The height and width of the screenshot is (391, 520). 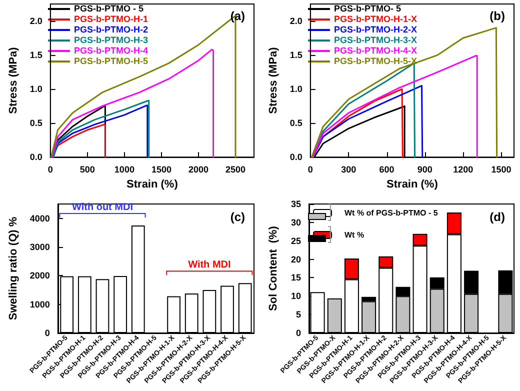 What do you see at coordinates (295, 240) in the screenshot?
I see `y-tick-label: 25` at bounding box center [295, 240].